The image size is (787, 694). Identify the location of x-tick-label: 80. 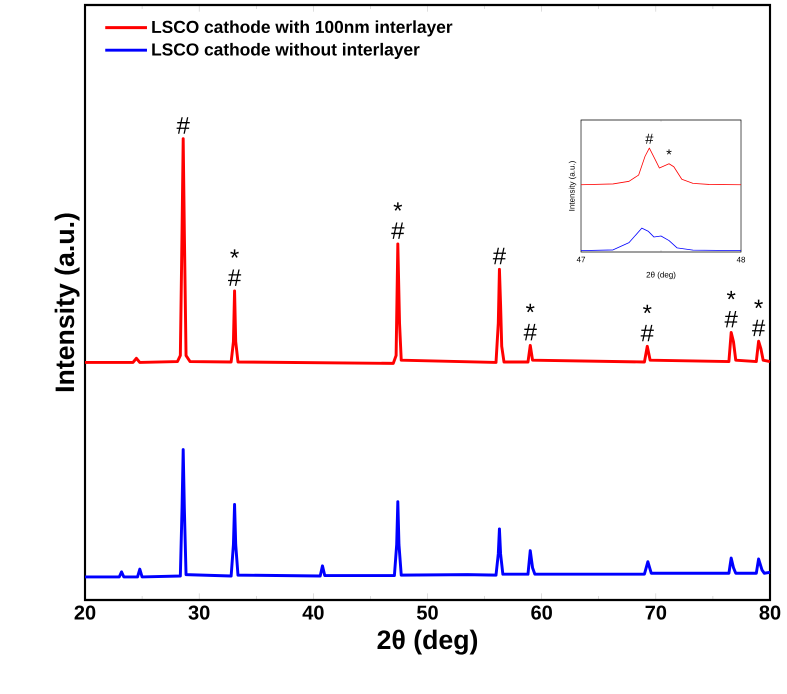
(770, 613).